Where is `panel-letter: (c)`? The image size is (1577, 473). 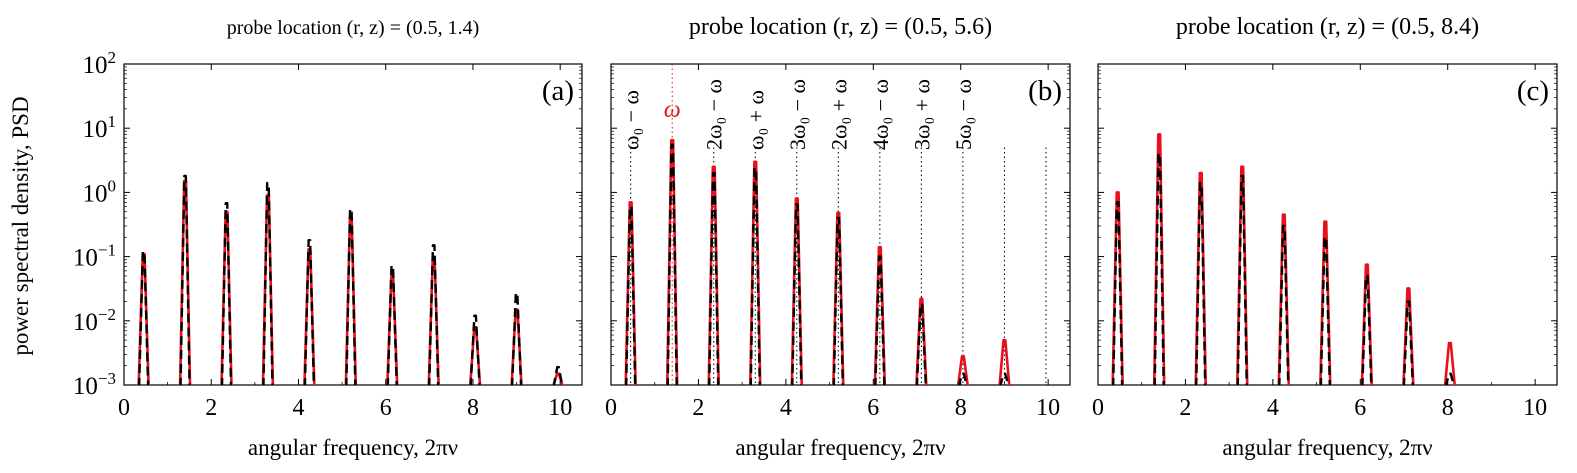
panel-letter: (c) is located at coordinates (1533, 91).